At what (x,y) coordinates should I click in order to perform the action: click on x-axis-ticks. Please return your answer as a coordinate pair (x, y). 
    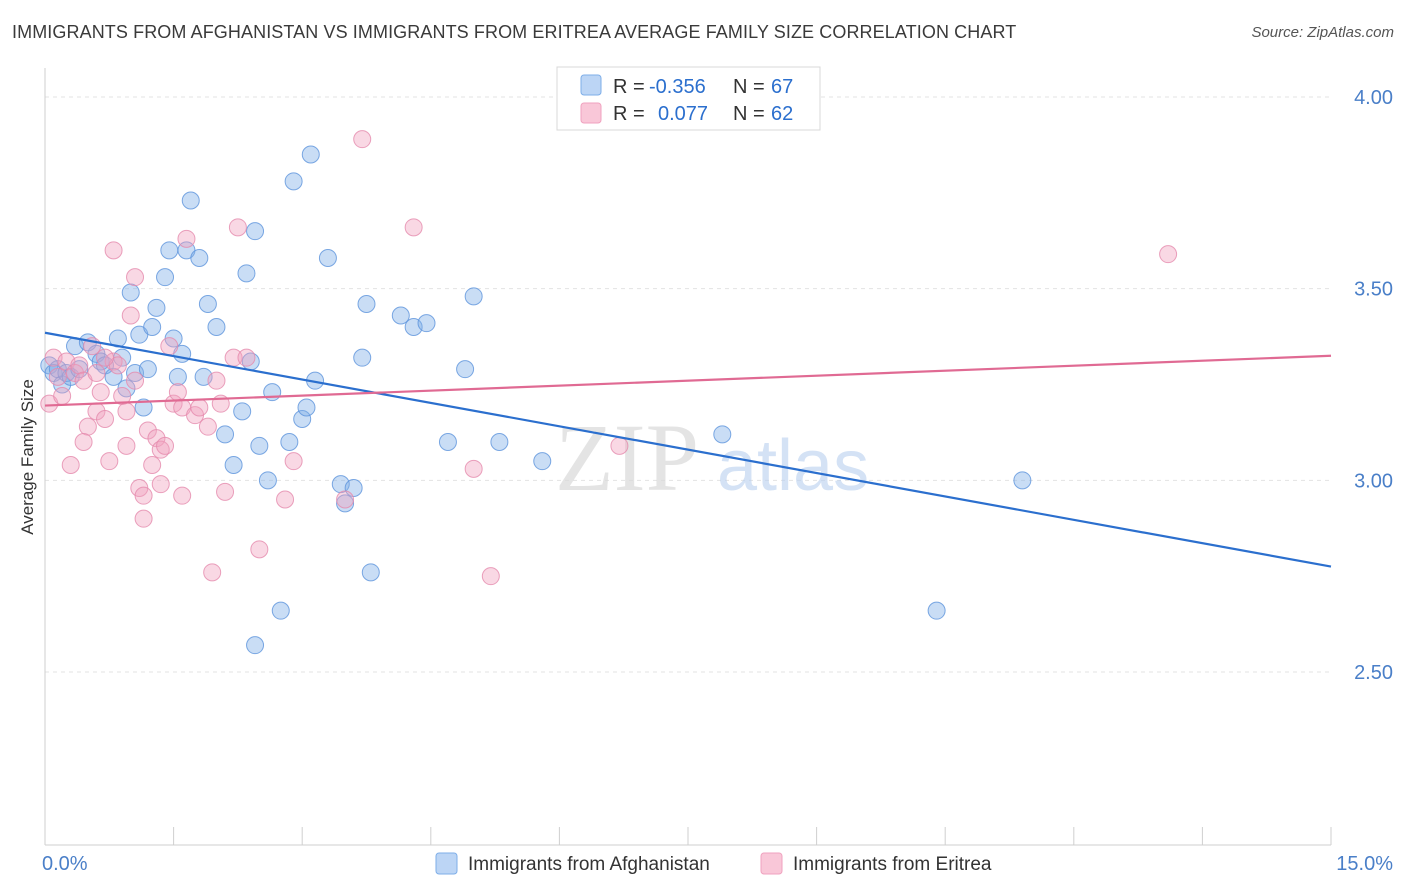
    Looking at the image, I should click on (688, 836).